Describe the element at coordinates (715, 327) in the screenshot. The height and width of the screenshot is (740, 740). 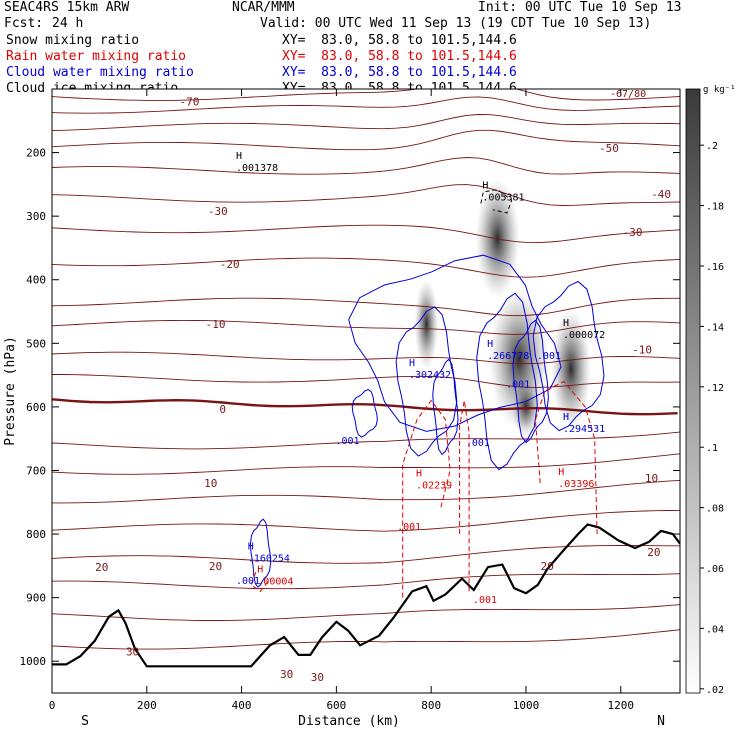
I see `colorbar-tick-label: .14` at that location.